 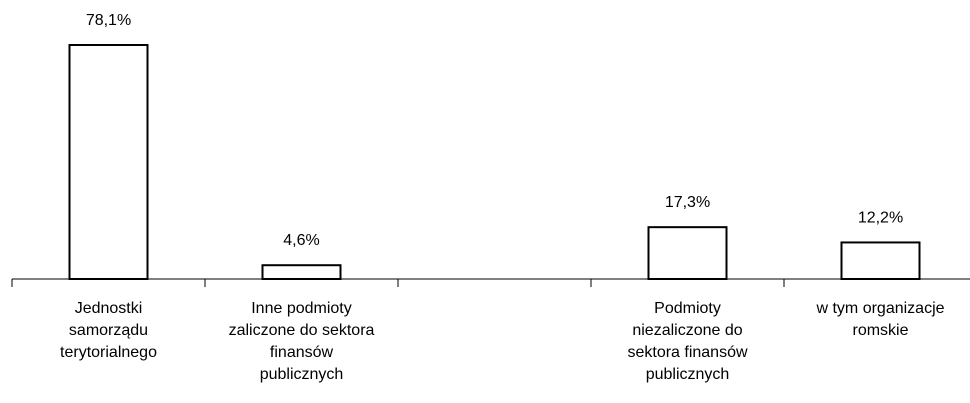 What do you see at coordinates (880, 217) in the screenshot?
I see `data-label: 12,2%` at bounding box center [880, 217].